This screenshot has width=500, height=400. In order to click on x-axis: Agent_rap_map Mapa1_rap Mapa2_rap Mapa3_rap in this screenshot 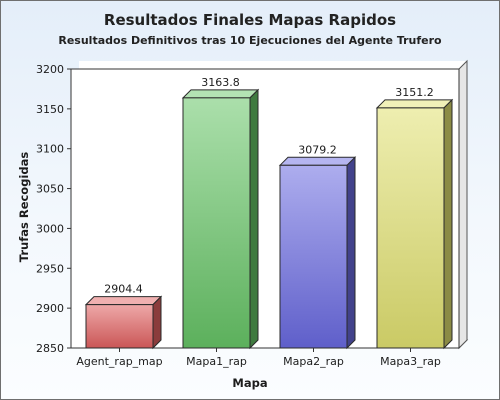, I will do `click(258, 358)`.